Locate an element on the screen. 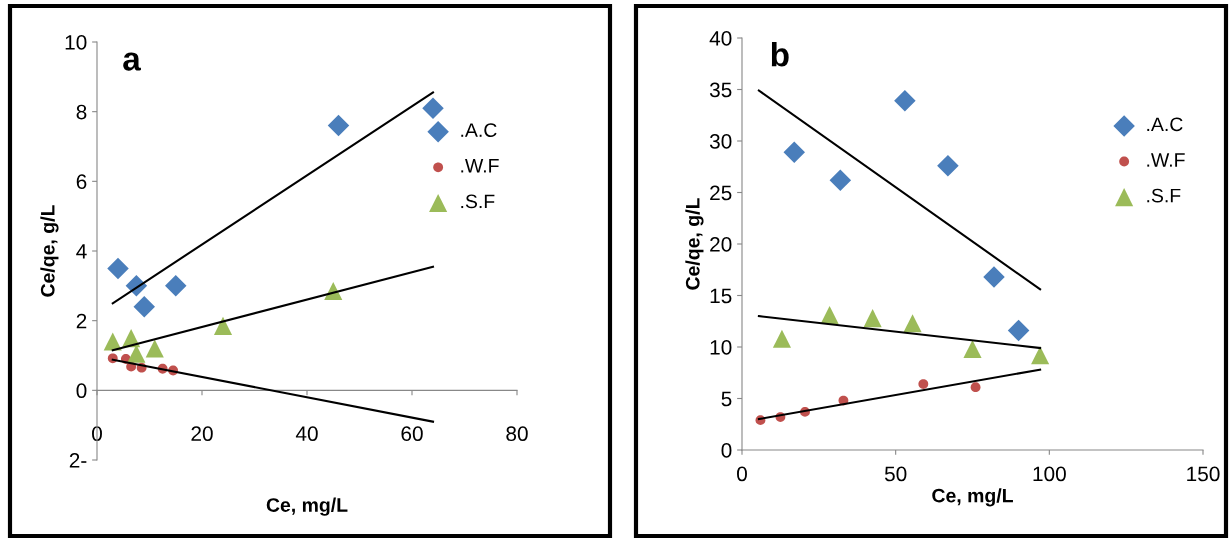  x-tick-label: 20 is located at coordinates (202, 434).